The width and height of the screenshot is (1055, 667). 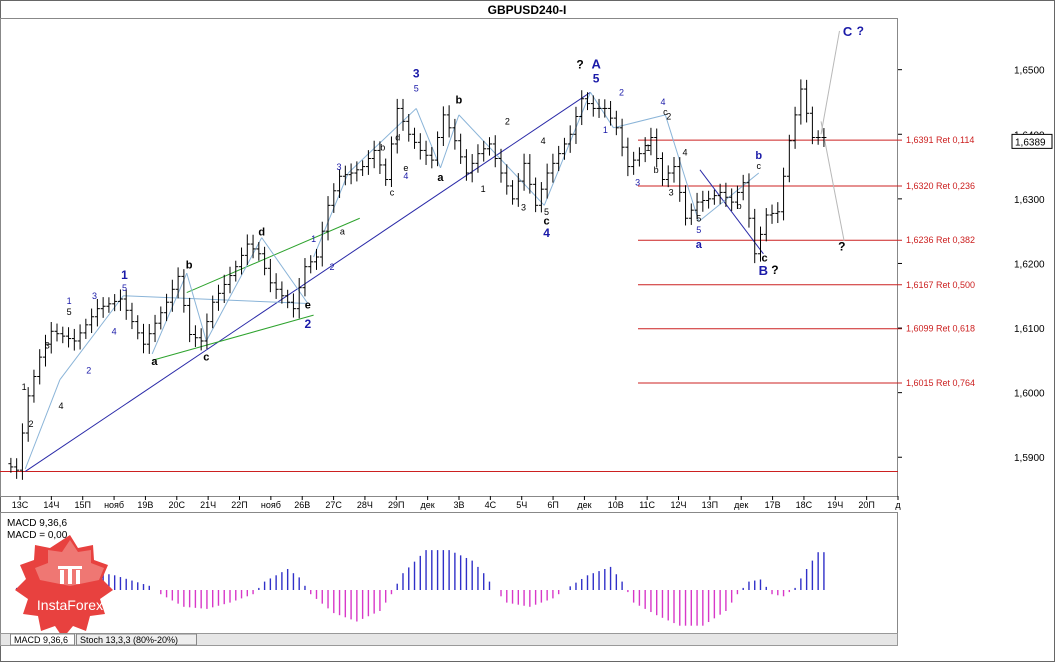 What do you see at coordinates (1029, 264) in the screenshot?
I see `price-tick-label: 1,6200` at bounding box center [1029, 264].